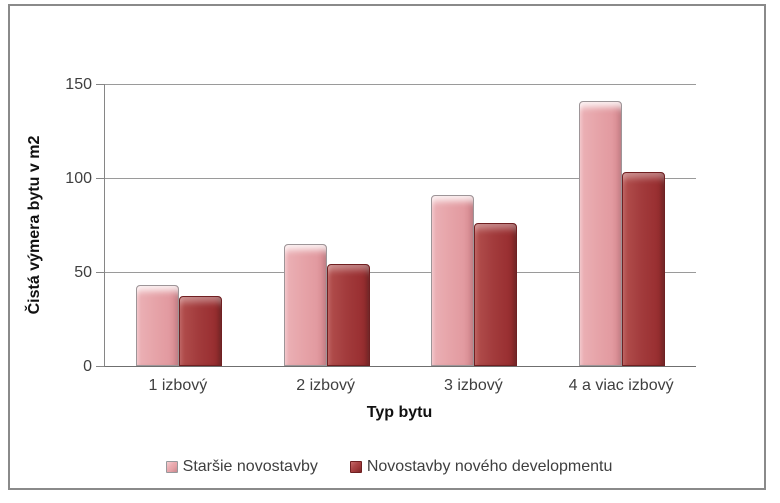 The width and height of the screenshot is (780, 503). What do you see at coordinates (157, 325) in the screenshot?
I see `bar-series0-cat0` at bounding box center [157, 325].